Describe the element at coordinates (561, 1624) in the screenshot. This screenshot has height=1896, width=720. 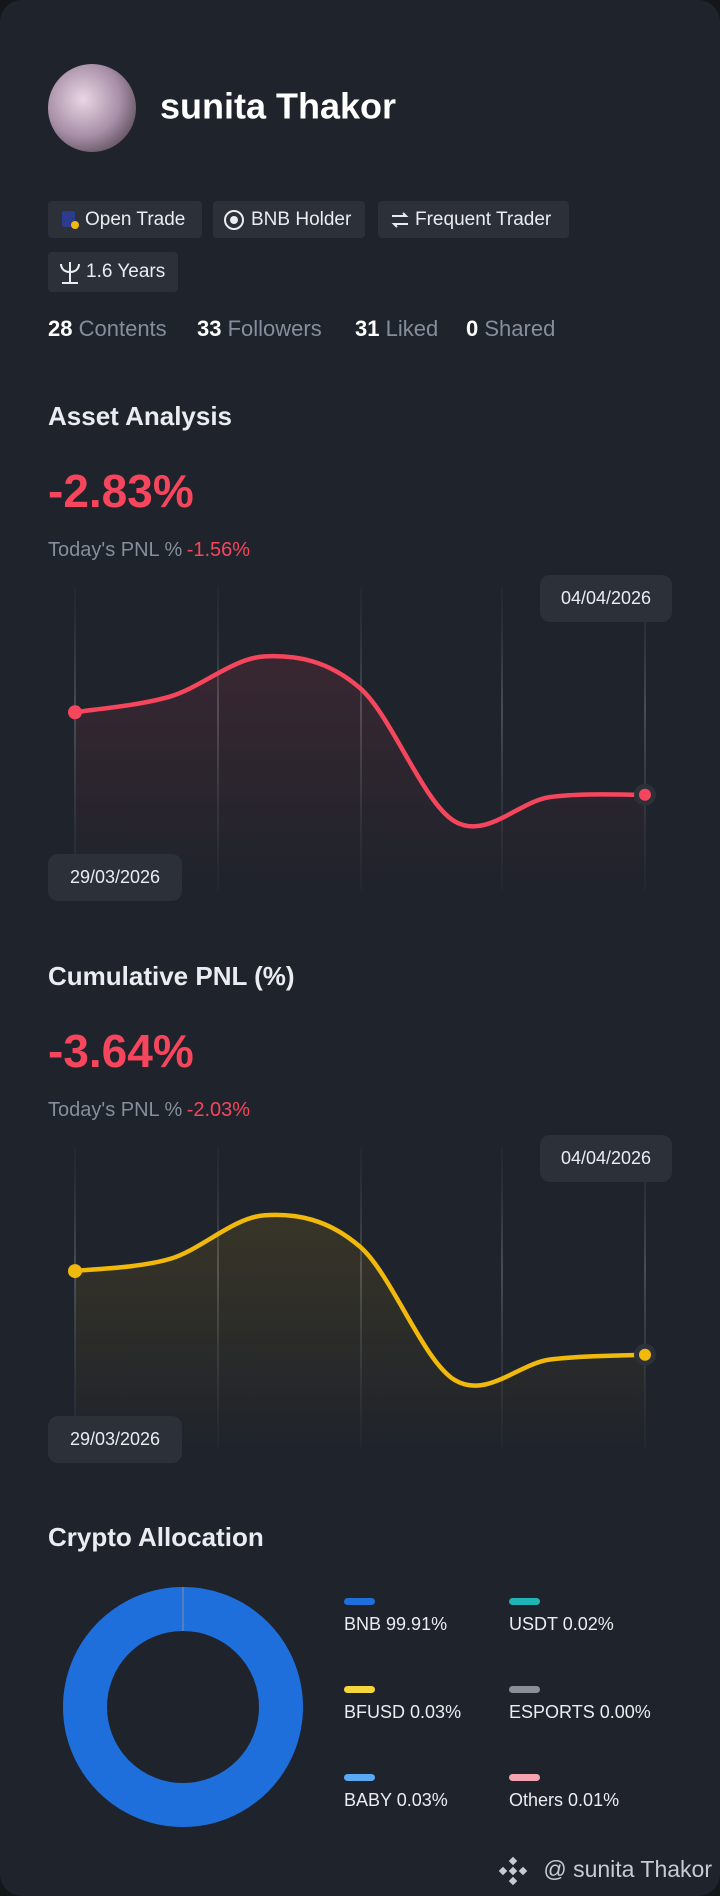
I see `legend-text: USDT 0.02%` at that location.